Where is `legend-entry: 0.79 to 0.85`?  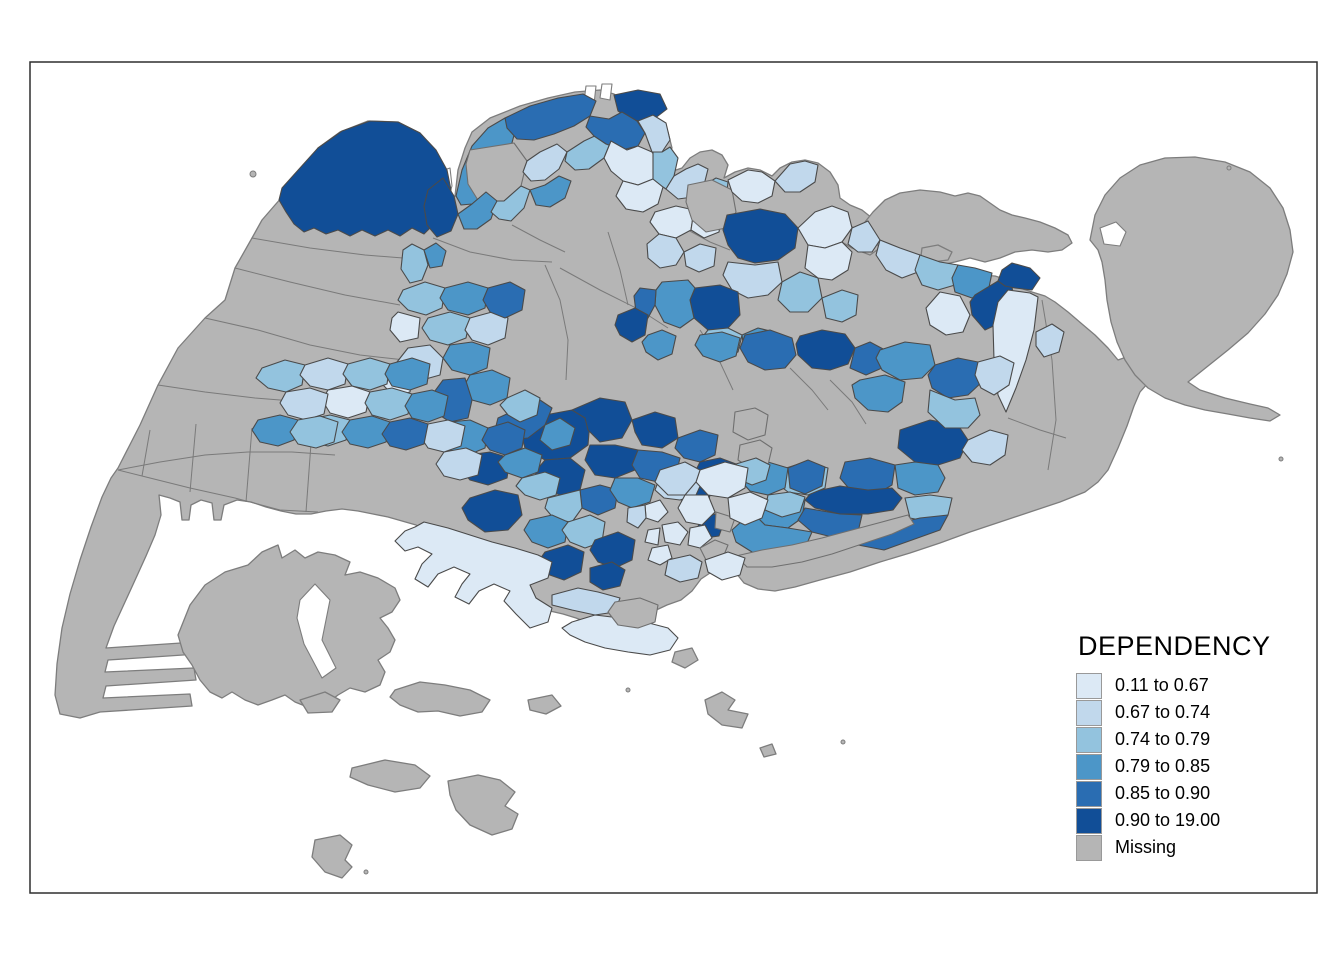 legend-entry: 0.79 to 0.85 is located at coordinates (1173, 766).